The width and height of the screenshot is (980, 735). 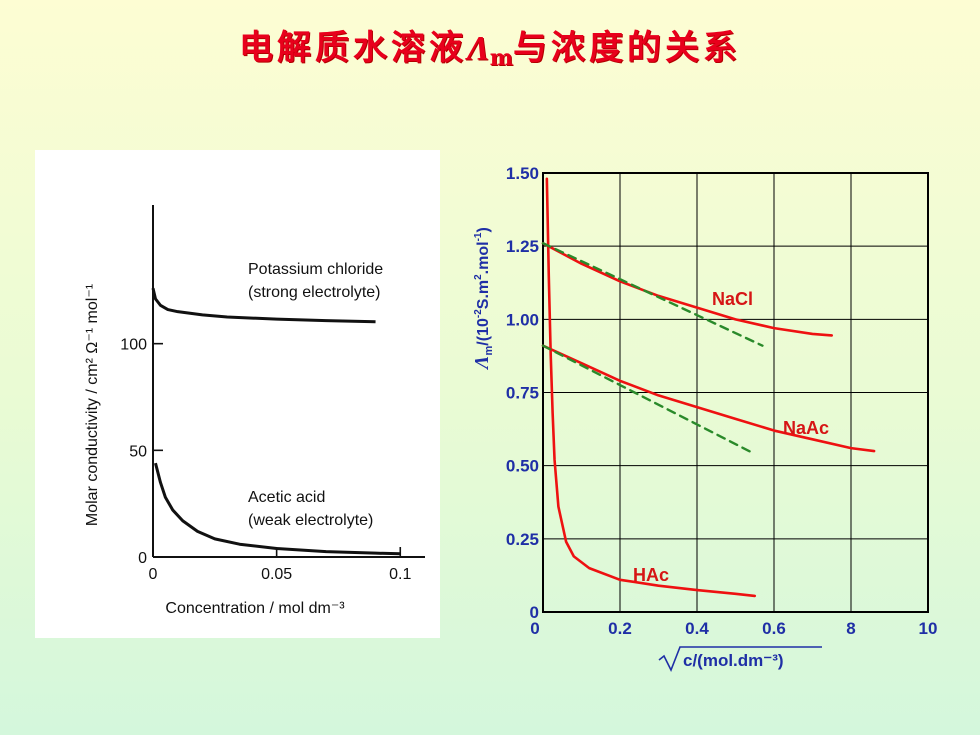 I want to click on ylabel-rest: /(10, so click(x=483, y=332).